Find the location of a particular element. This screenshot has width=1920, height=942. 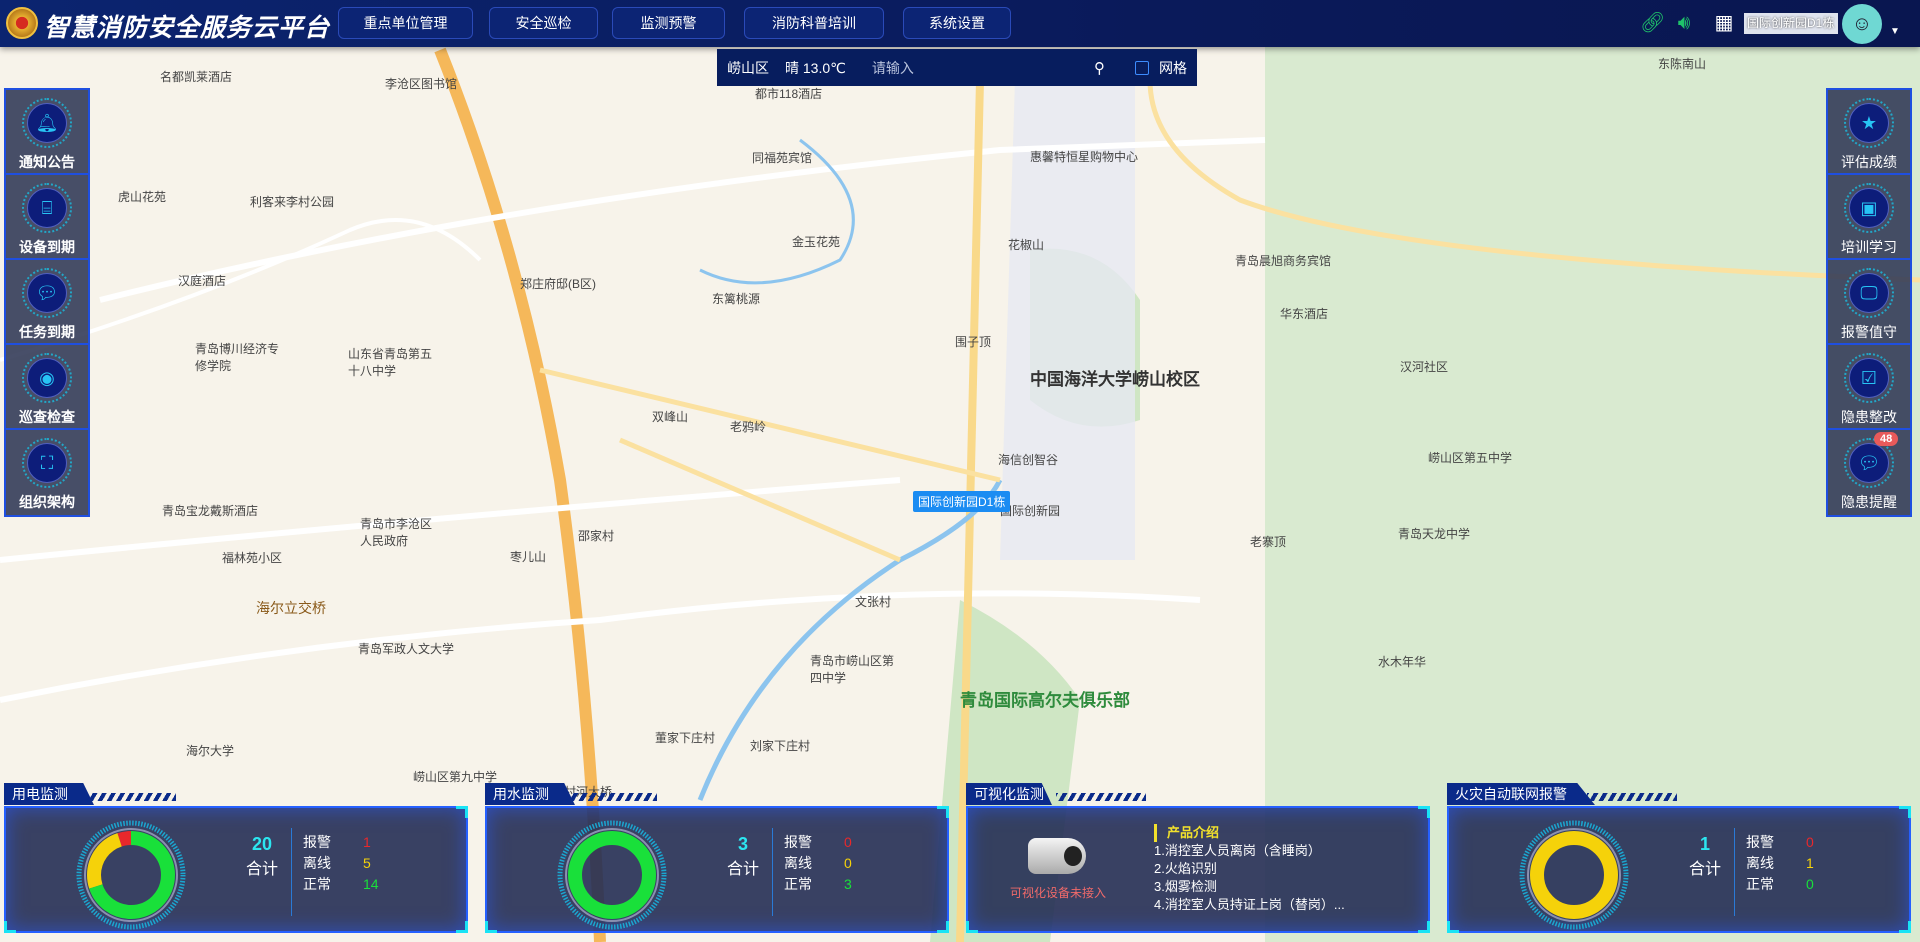

stat-value: 0 is located at coordinates (1810, 884).